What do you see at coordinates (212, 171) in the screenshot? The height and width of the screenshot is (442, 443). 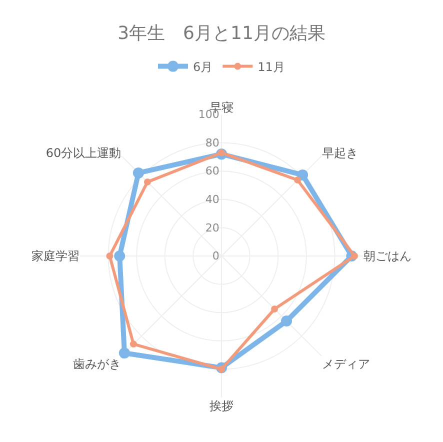 I see `y-tick-label: 60` at bounding box center [212, 171].